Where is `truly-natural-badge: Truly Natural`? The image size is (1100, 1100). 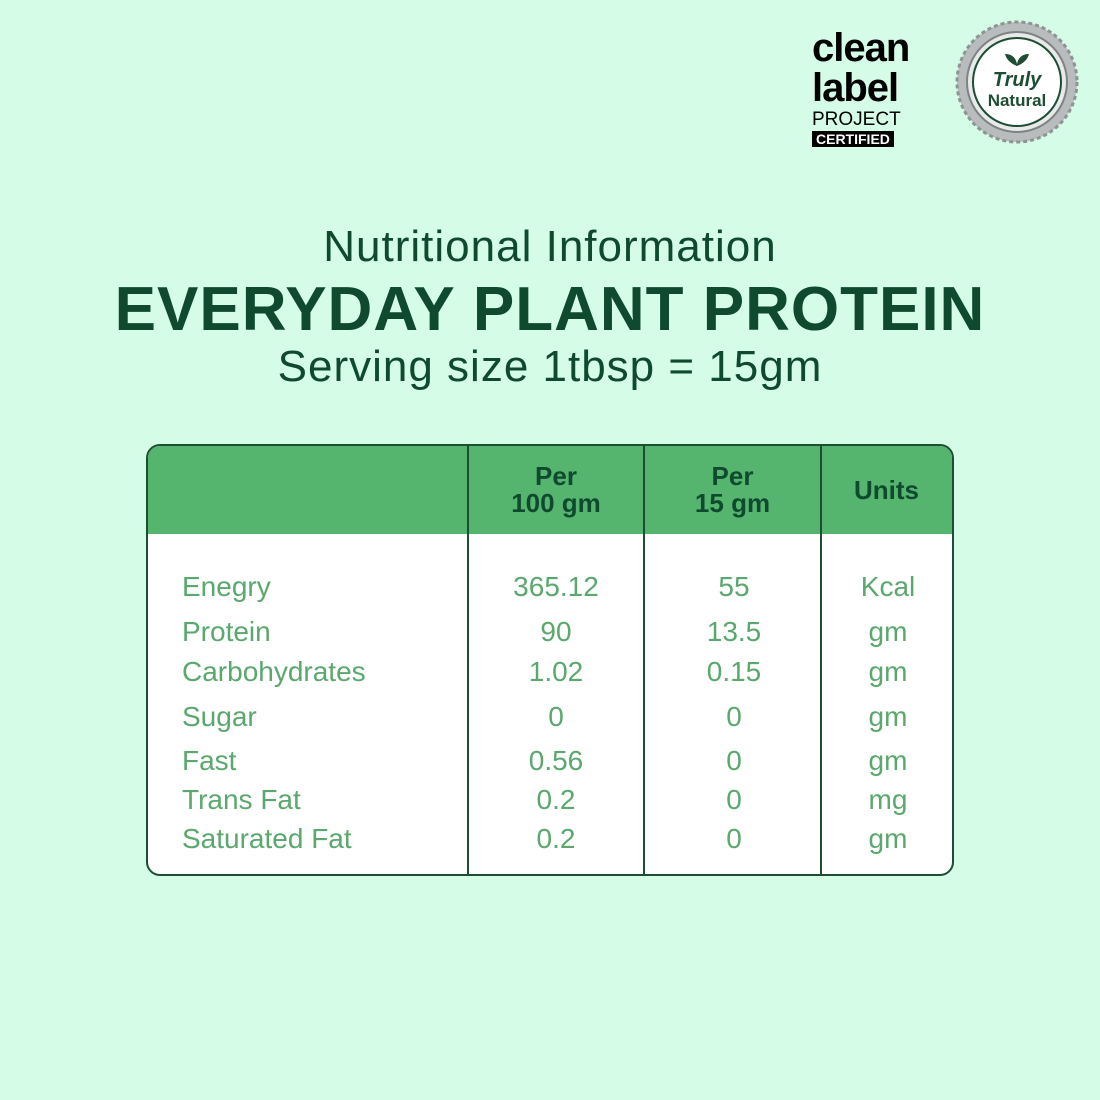
truly-natural-badge: Truly Natural is located at coordinates (1017, 82).